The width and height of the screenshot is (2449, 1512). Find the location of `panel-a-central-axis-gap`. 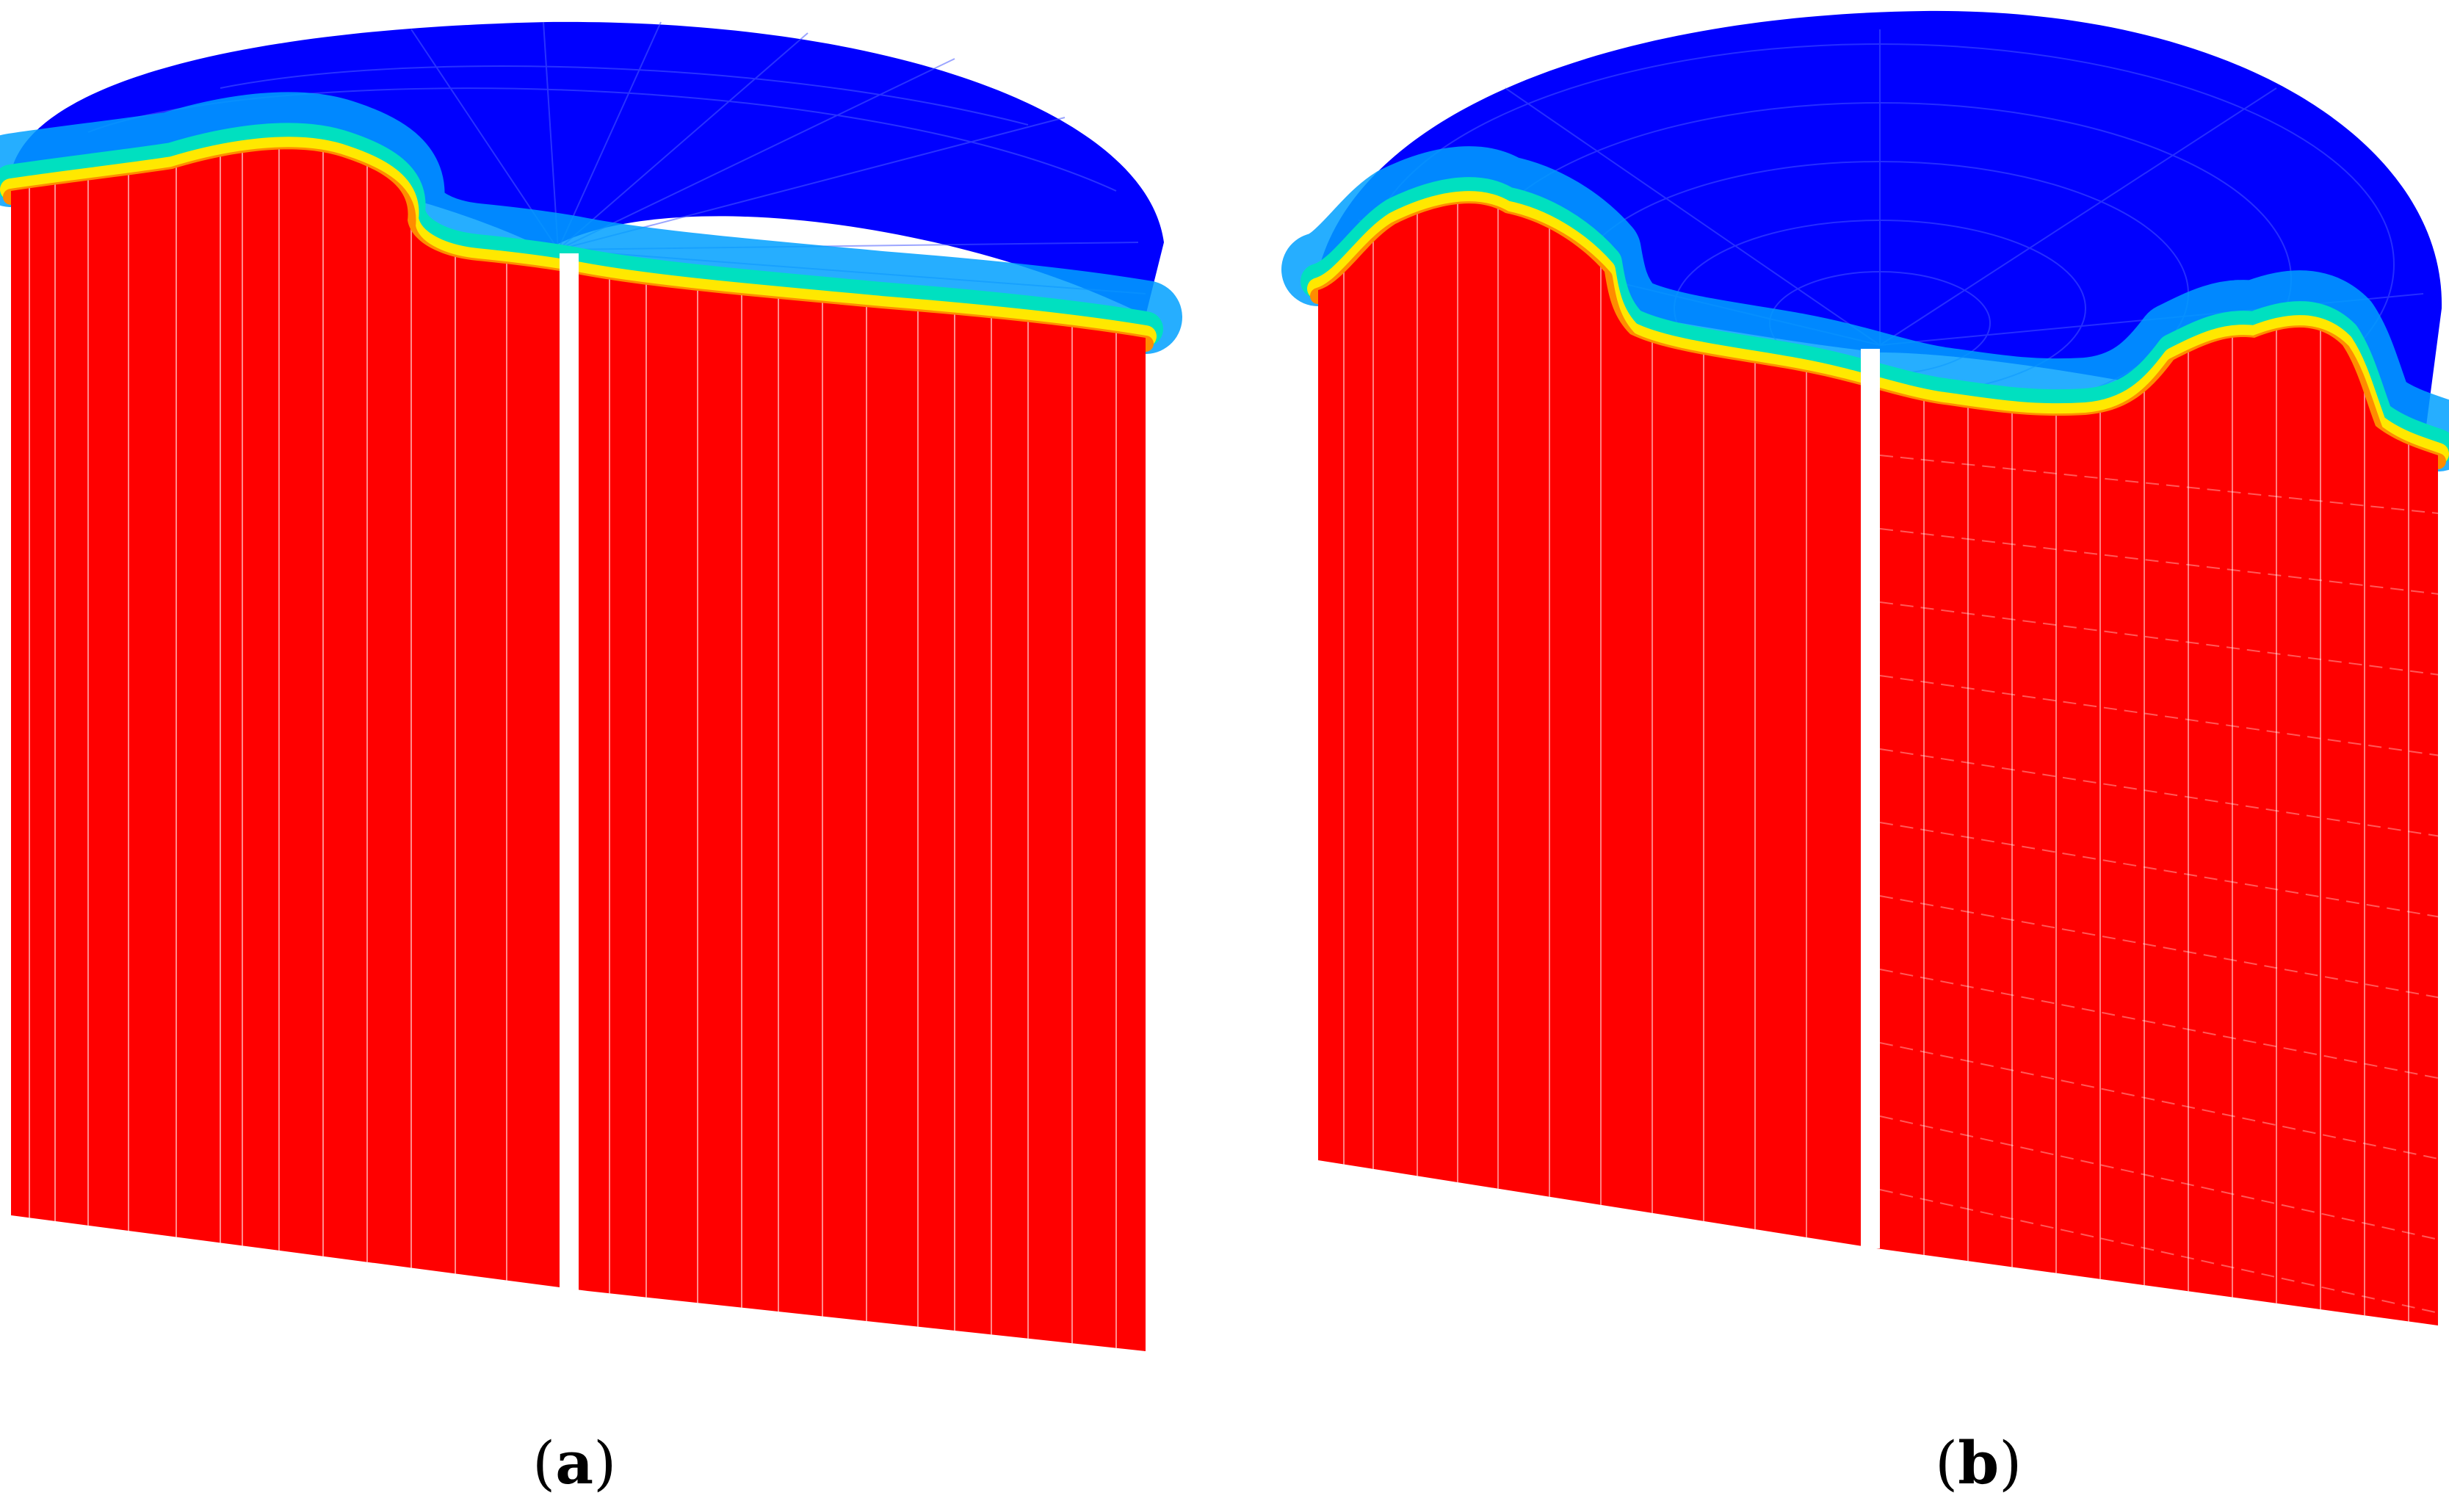

panel-a-central-axis-gap is located at coordinates (569, 774).